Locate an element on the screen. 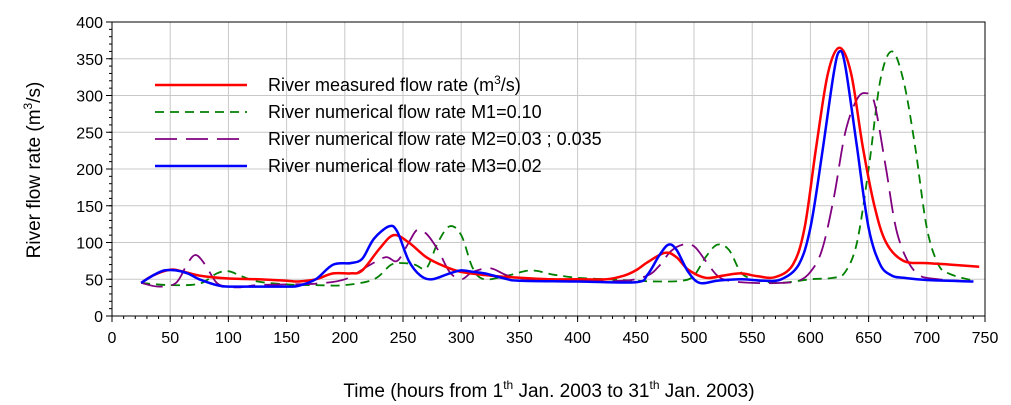  y-tick-label: 100 is located at coordinates (89, 244).